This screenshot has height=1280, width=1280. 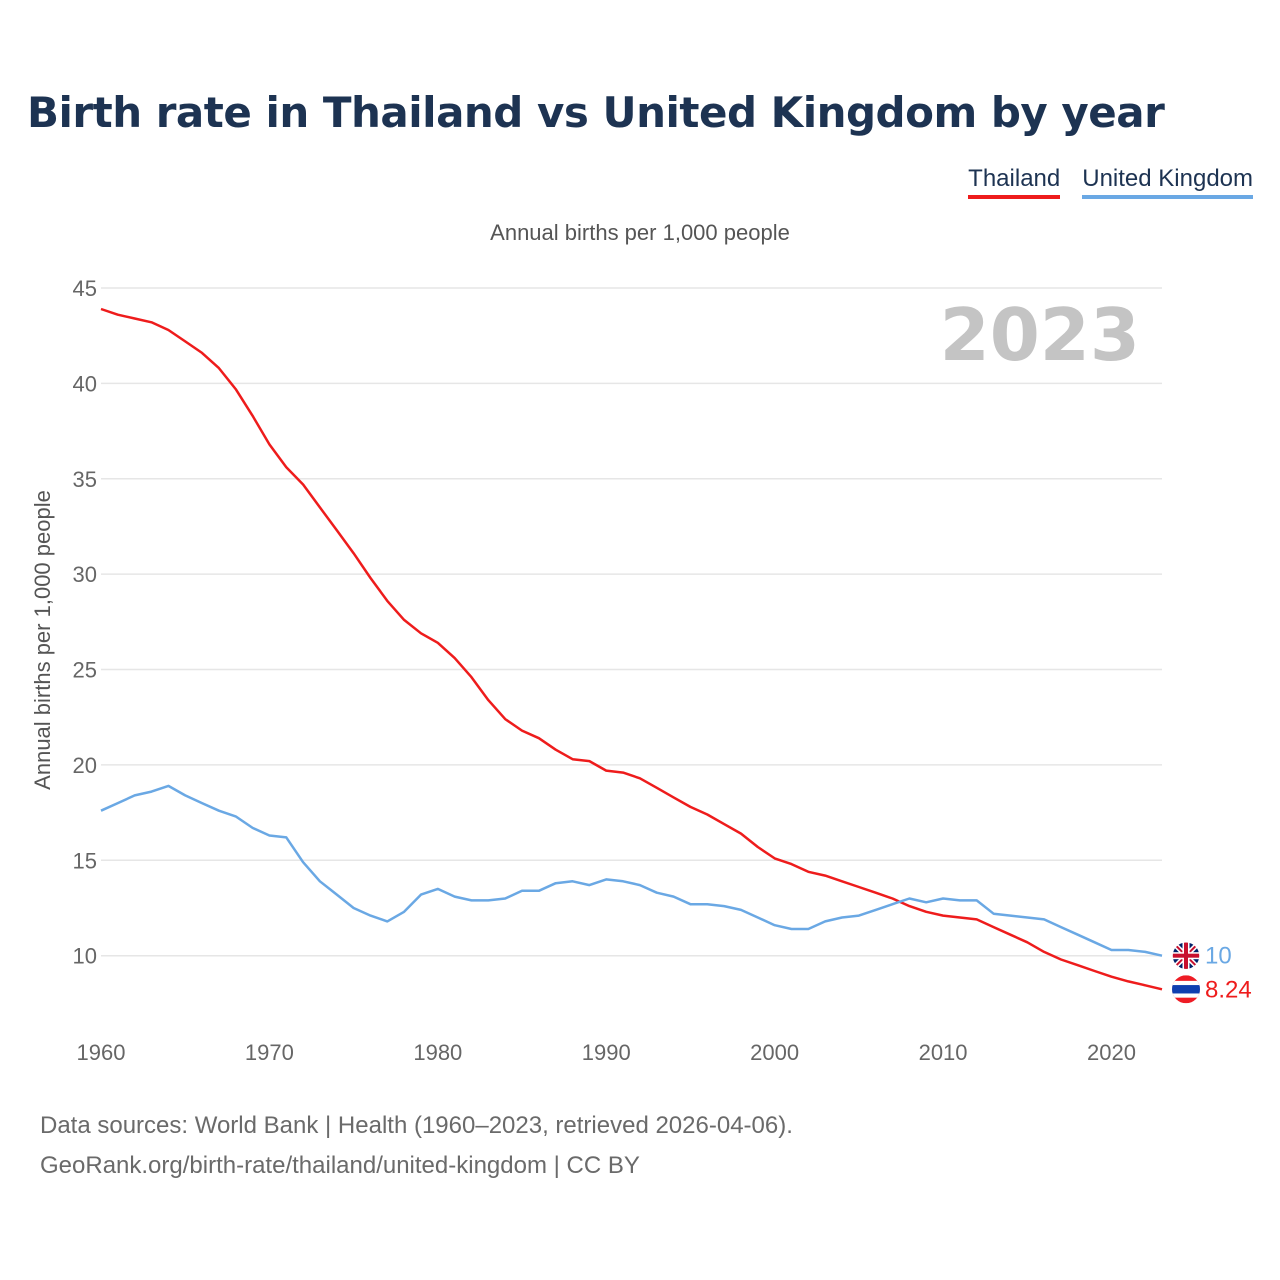 What do you see at coordinates (640, 232) in the screenshot?
I see `chart-subtitle: Annual births per 1,000 people` at bounding box center [640, 232].